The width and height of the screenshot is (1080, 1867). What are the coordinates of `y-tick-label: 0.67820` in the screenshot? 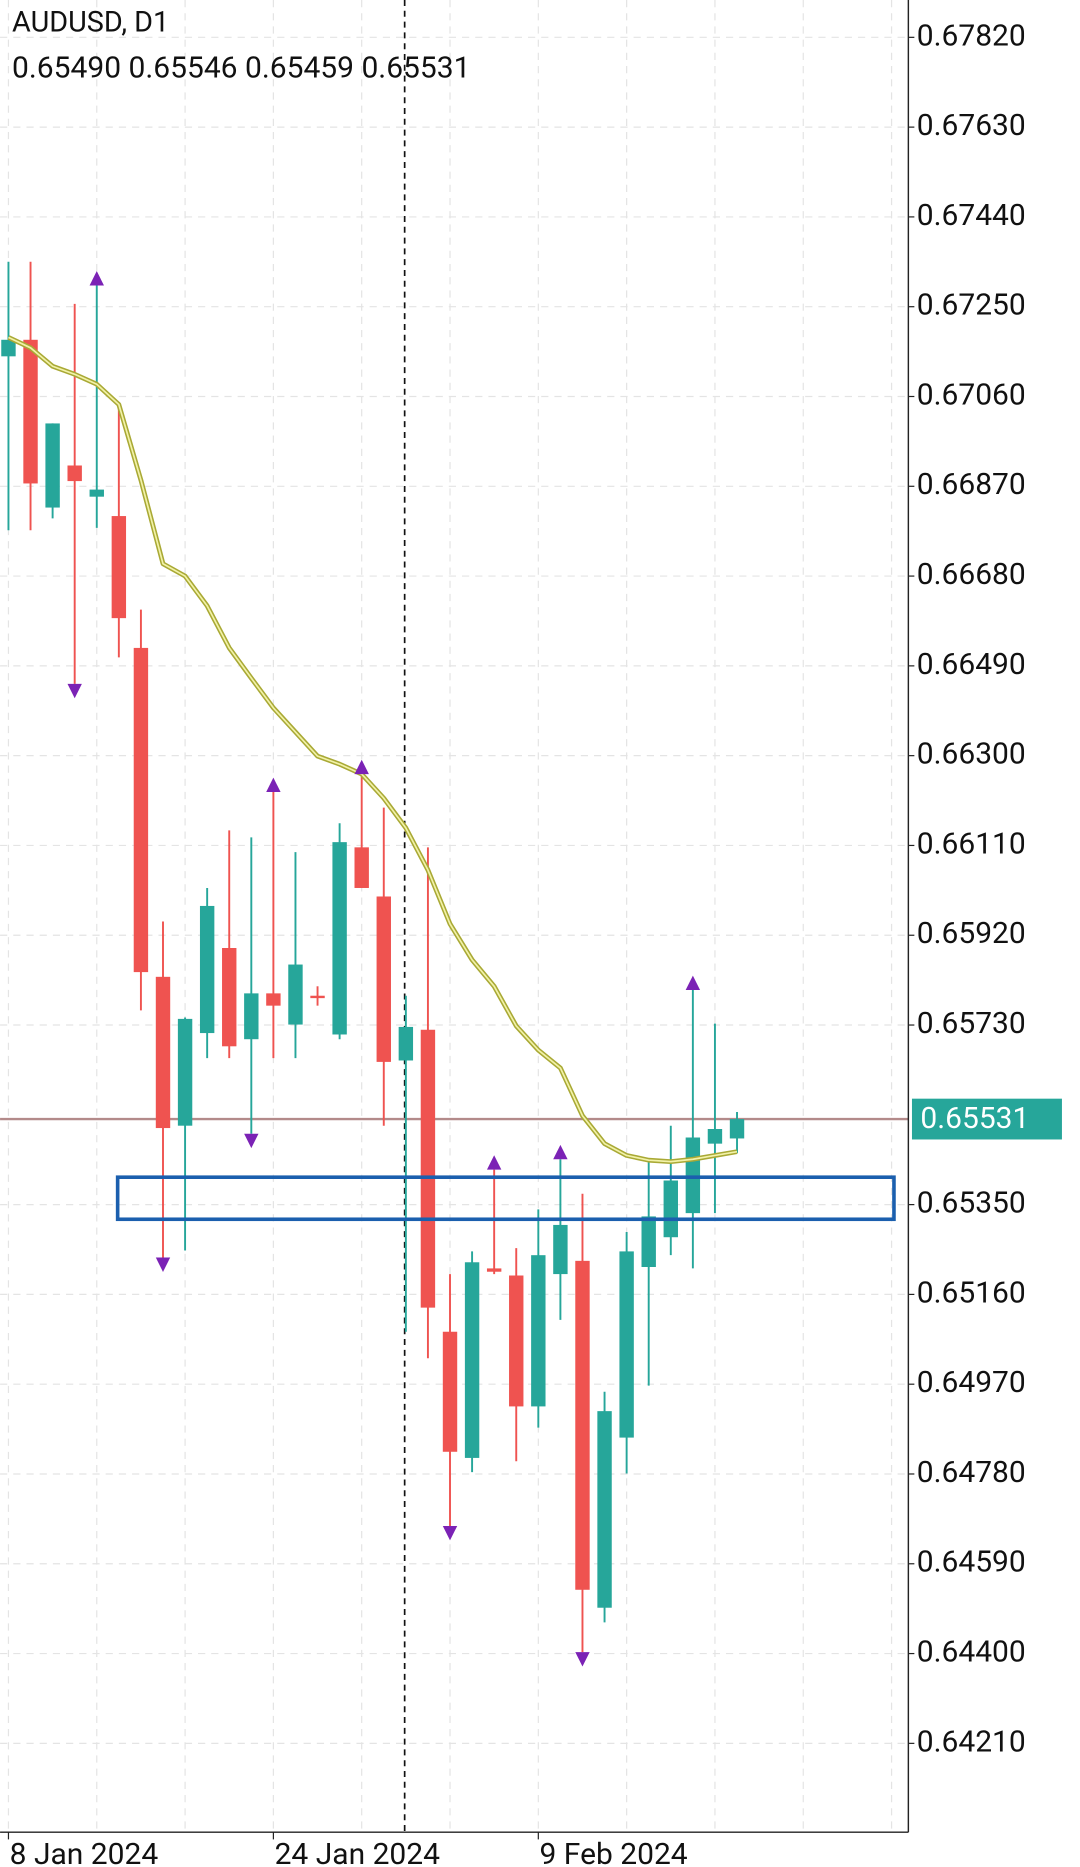 It's located at (971, 35).